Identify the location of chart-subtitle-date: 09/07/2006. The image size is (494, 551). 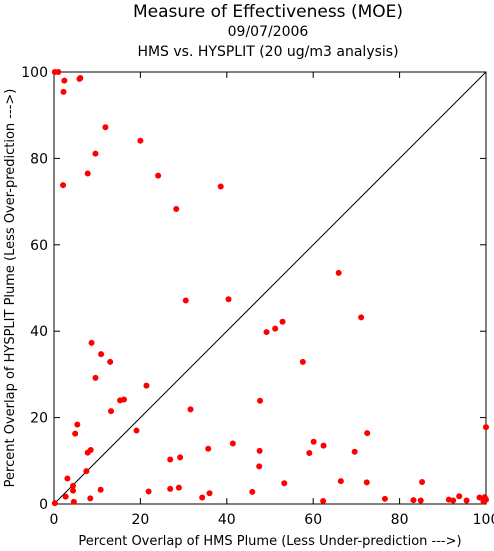
(268, 32).